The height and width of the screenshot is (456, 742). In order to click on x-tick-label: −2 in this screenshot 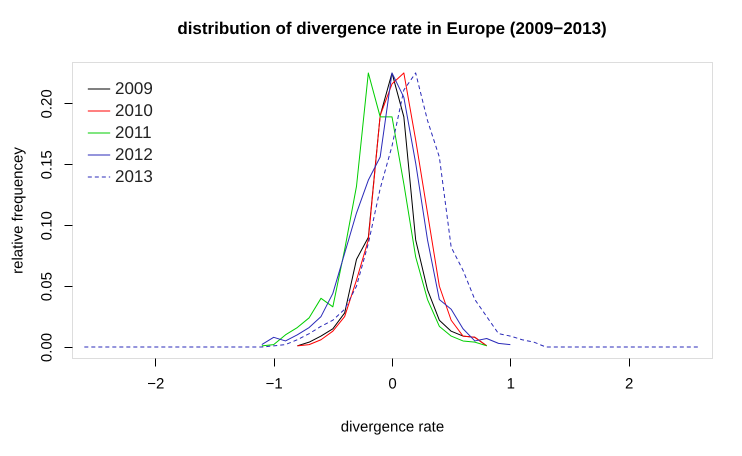, I will do `click(155, 384)`.